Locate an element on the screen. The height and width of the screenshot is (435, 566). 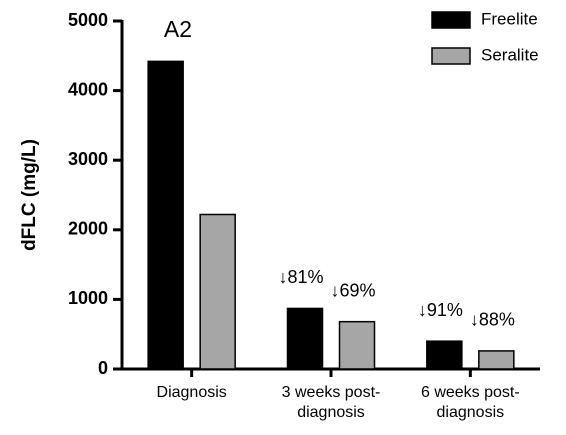
x-tick-label: Diagnosis is located at coordinates (191, 392).